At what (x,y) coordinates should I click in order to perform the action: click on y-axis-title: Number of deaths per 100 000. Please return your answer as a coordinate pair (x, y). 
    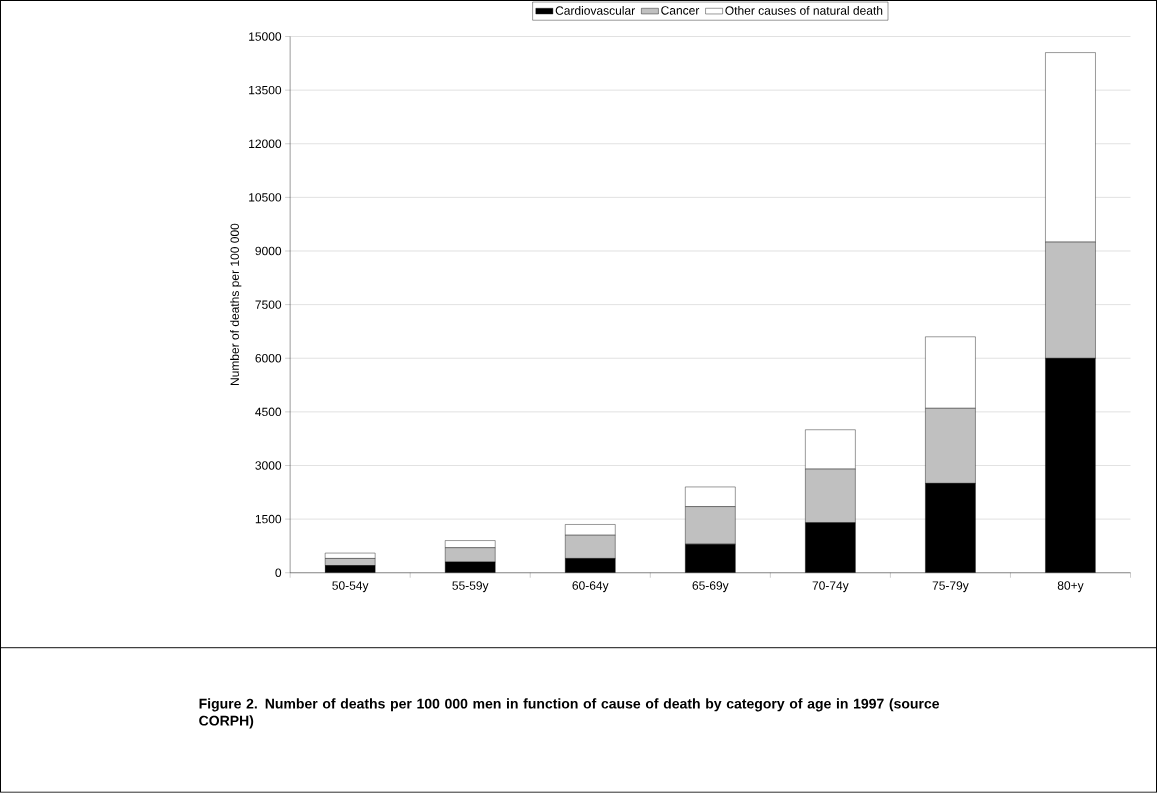
    Looking at the image, I should click on (236, 304).